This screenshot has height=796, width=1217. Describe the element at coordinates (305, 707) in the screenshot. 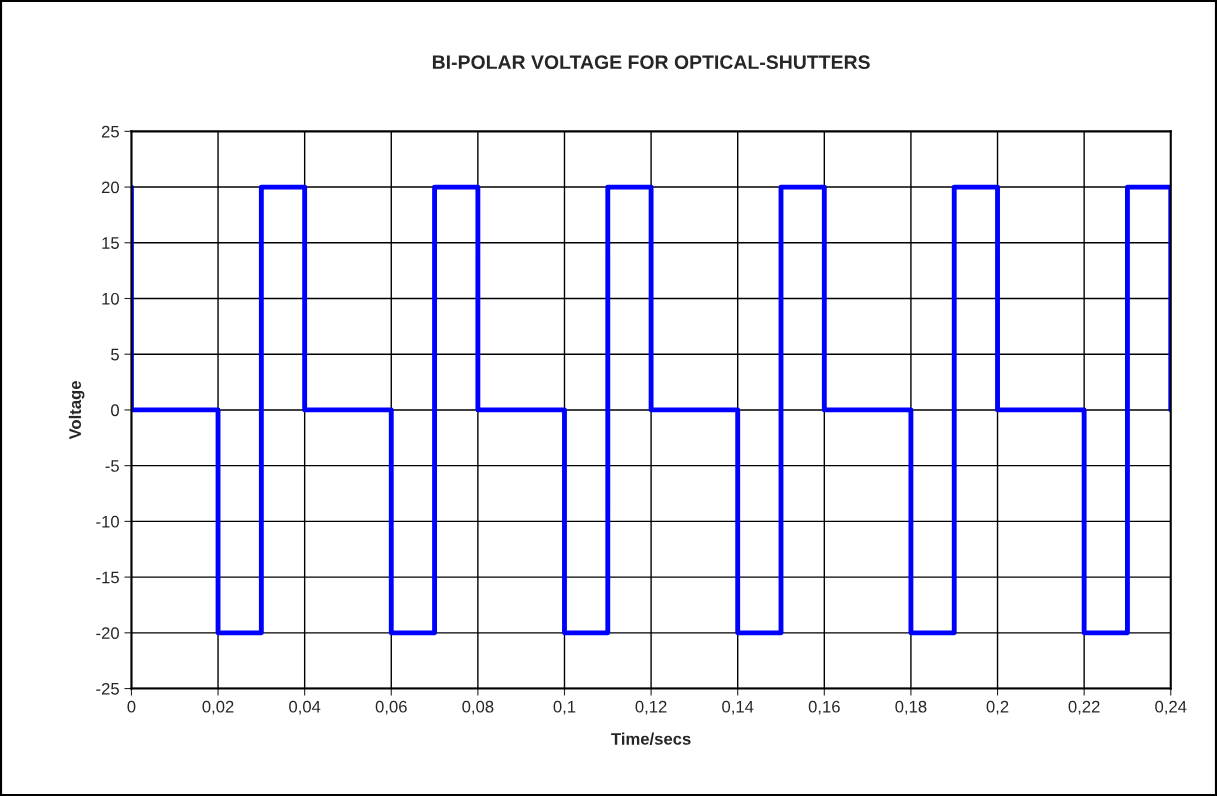

I see `x-tick-label: 0,04` at that location.